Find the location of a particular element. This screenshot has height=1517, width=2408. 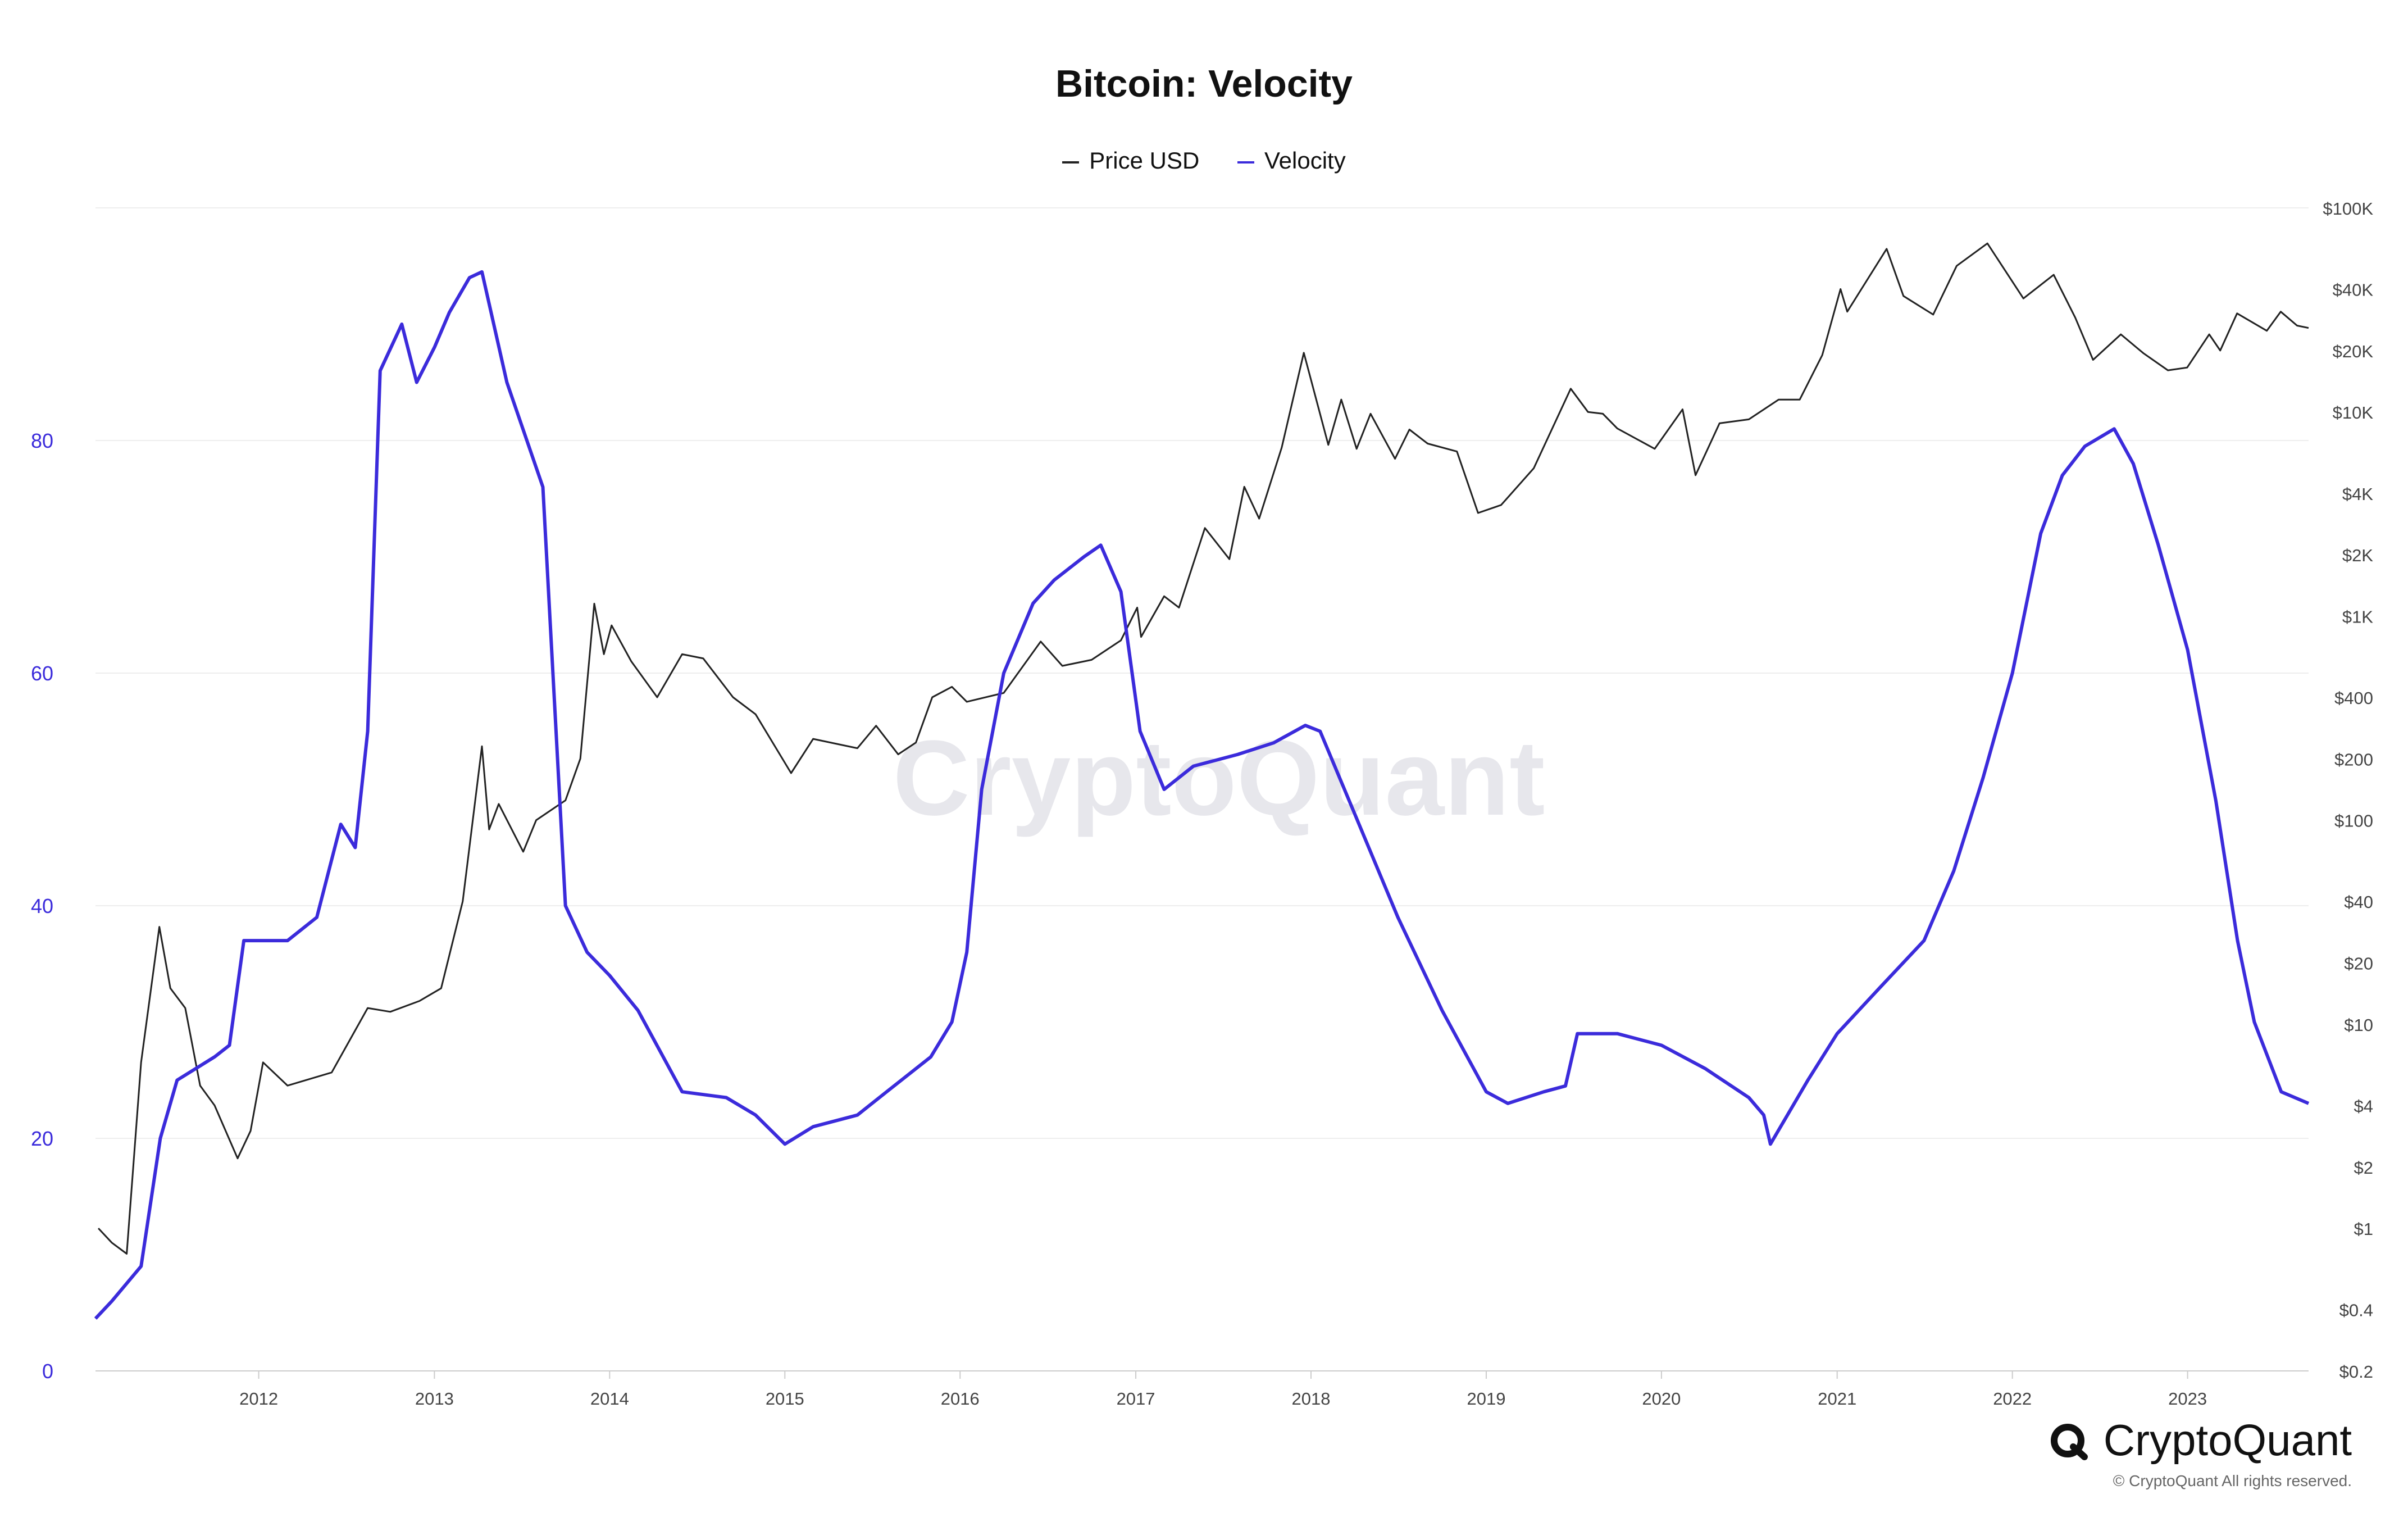

logo-text: CryptoQuant is located at coordinates (2227, 1440).